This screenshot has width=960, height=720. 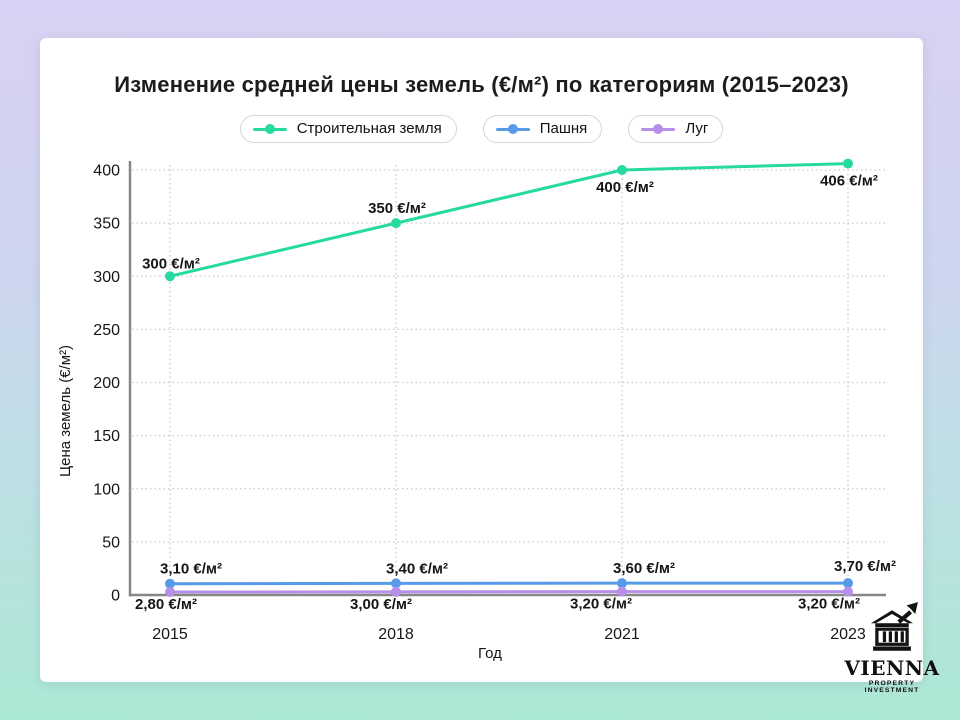 I want to click on y-tick-label: 350, so click(x=106, y=224).